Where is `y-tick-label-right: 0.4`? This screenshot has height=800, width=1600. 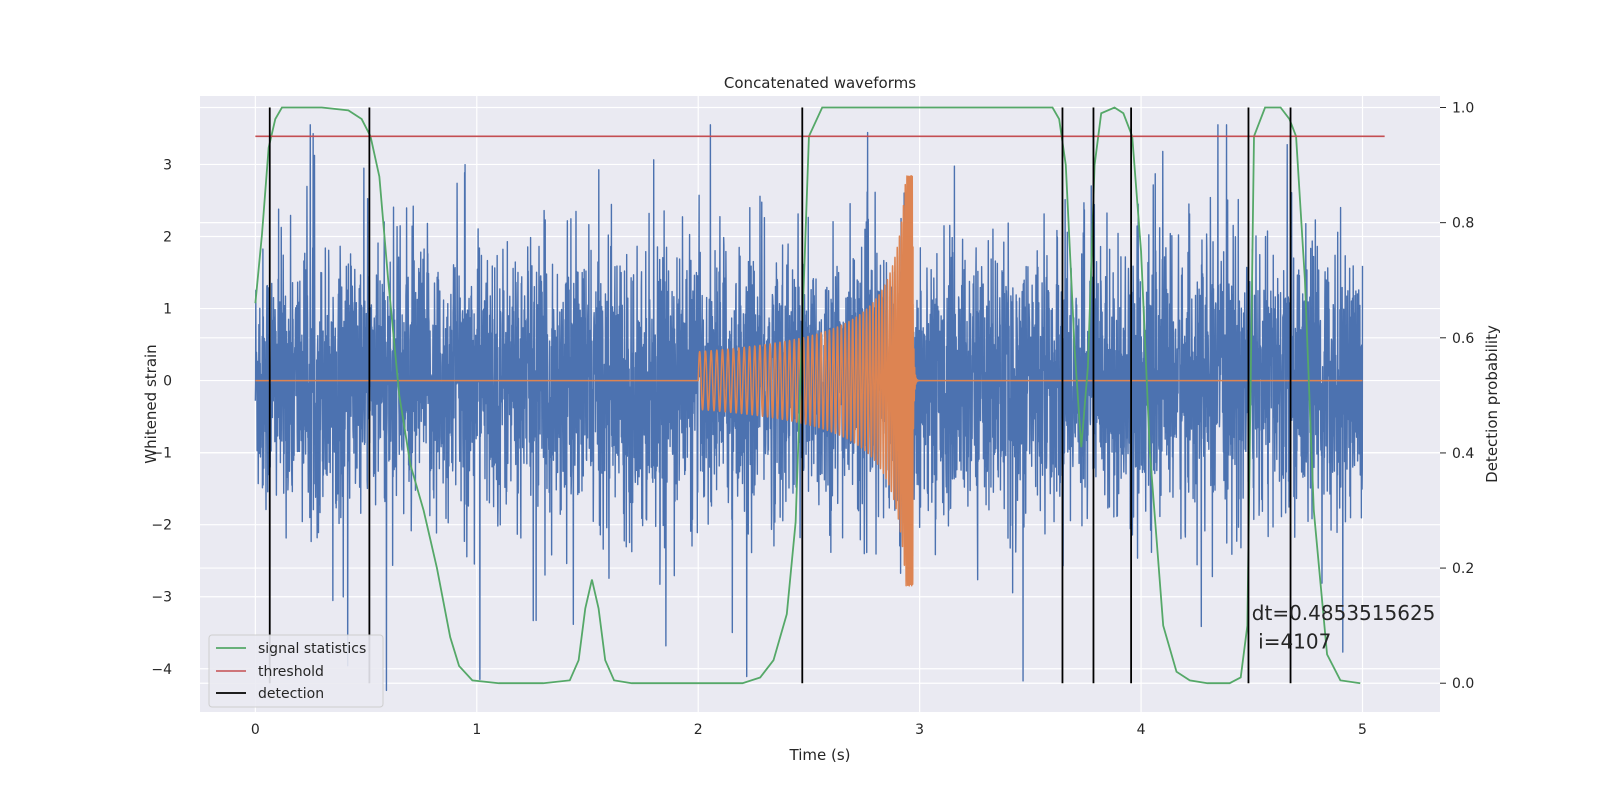 y-tick-label-right: 0.4 is located at coordinates (1463, 454).